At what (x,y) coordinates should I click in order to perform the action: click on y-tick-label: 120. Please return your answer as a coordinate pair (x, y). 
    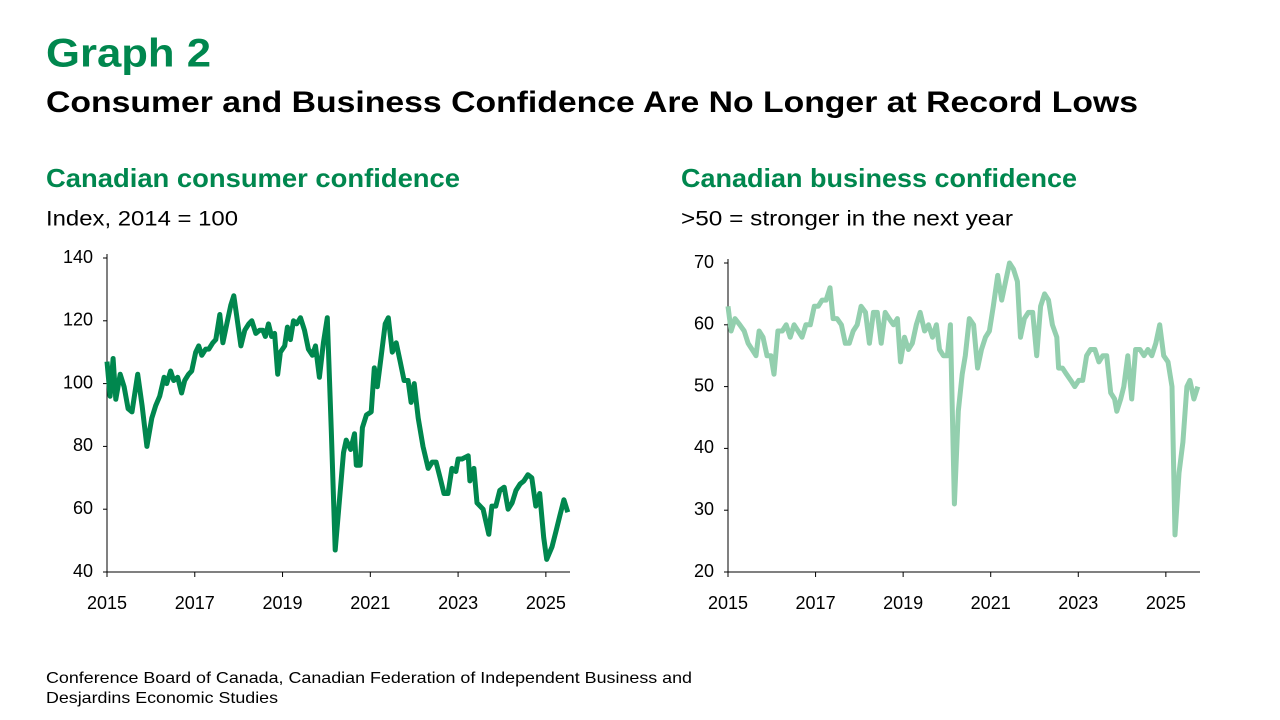
    Looking at the image, I should click on (78, 320).